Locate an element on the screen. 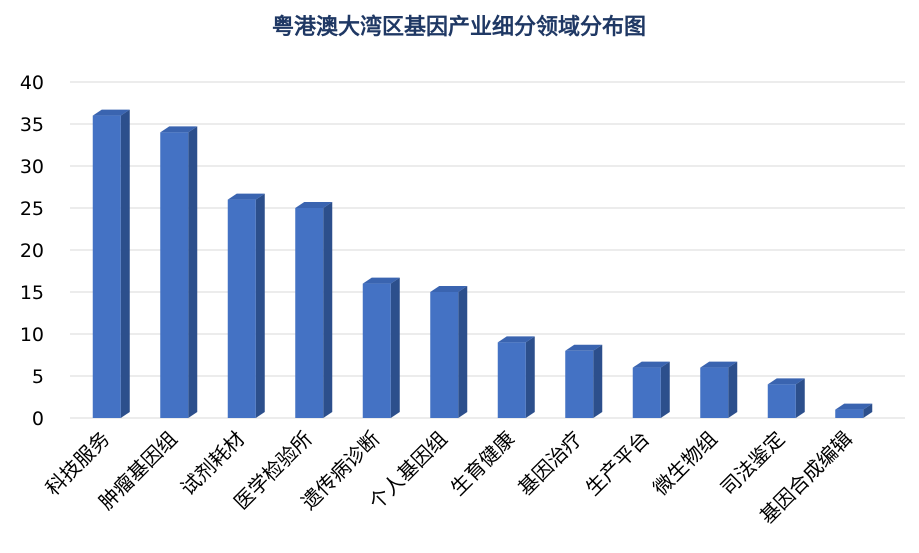 This screenshot has width=919, height=553. y-tick-label: 5 is located at coordinates (38, 377).